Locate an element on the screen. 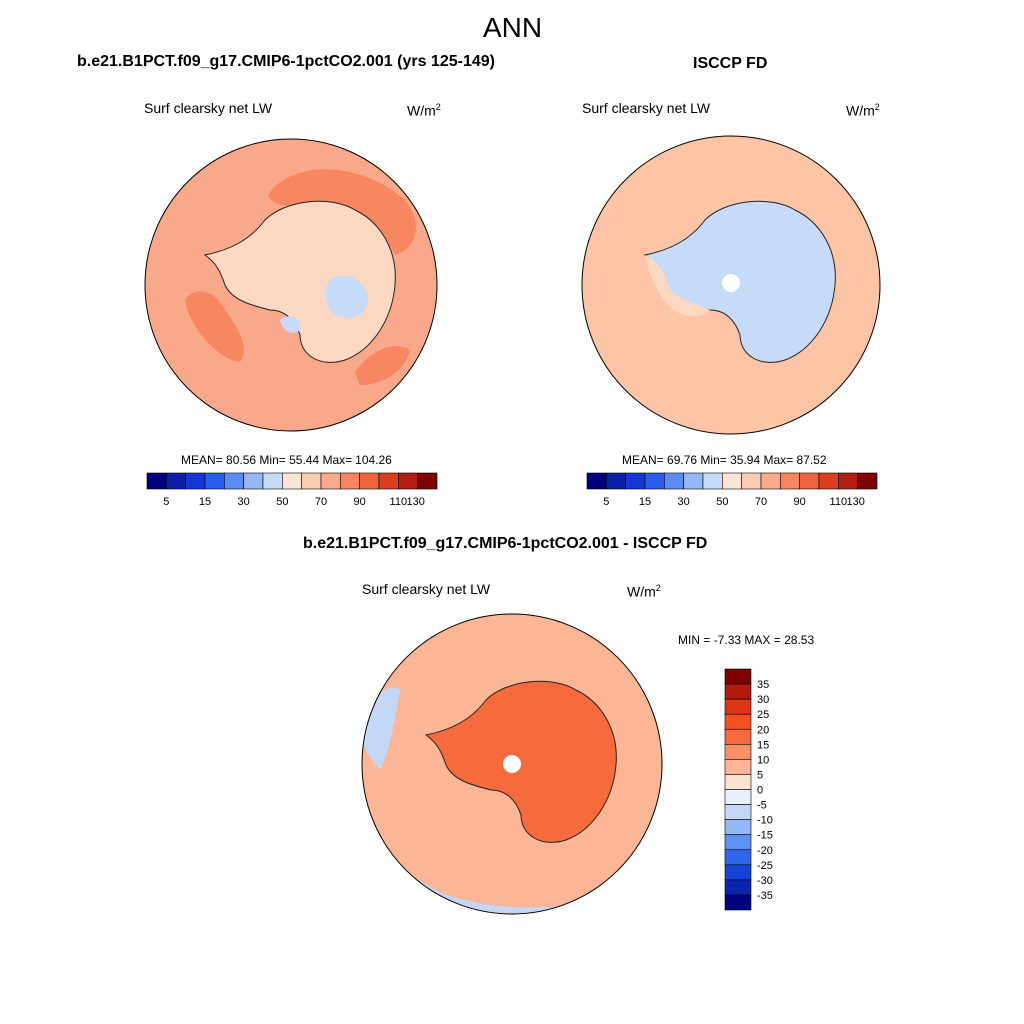 This screenshot has width=1024, height=1024. map-2-border is located at coordinates (731, 285).